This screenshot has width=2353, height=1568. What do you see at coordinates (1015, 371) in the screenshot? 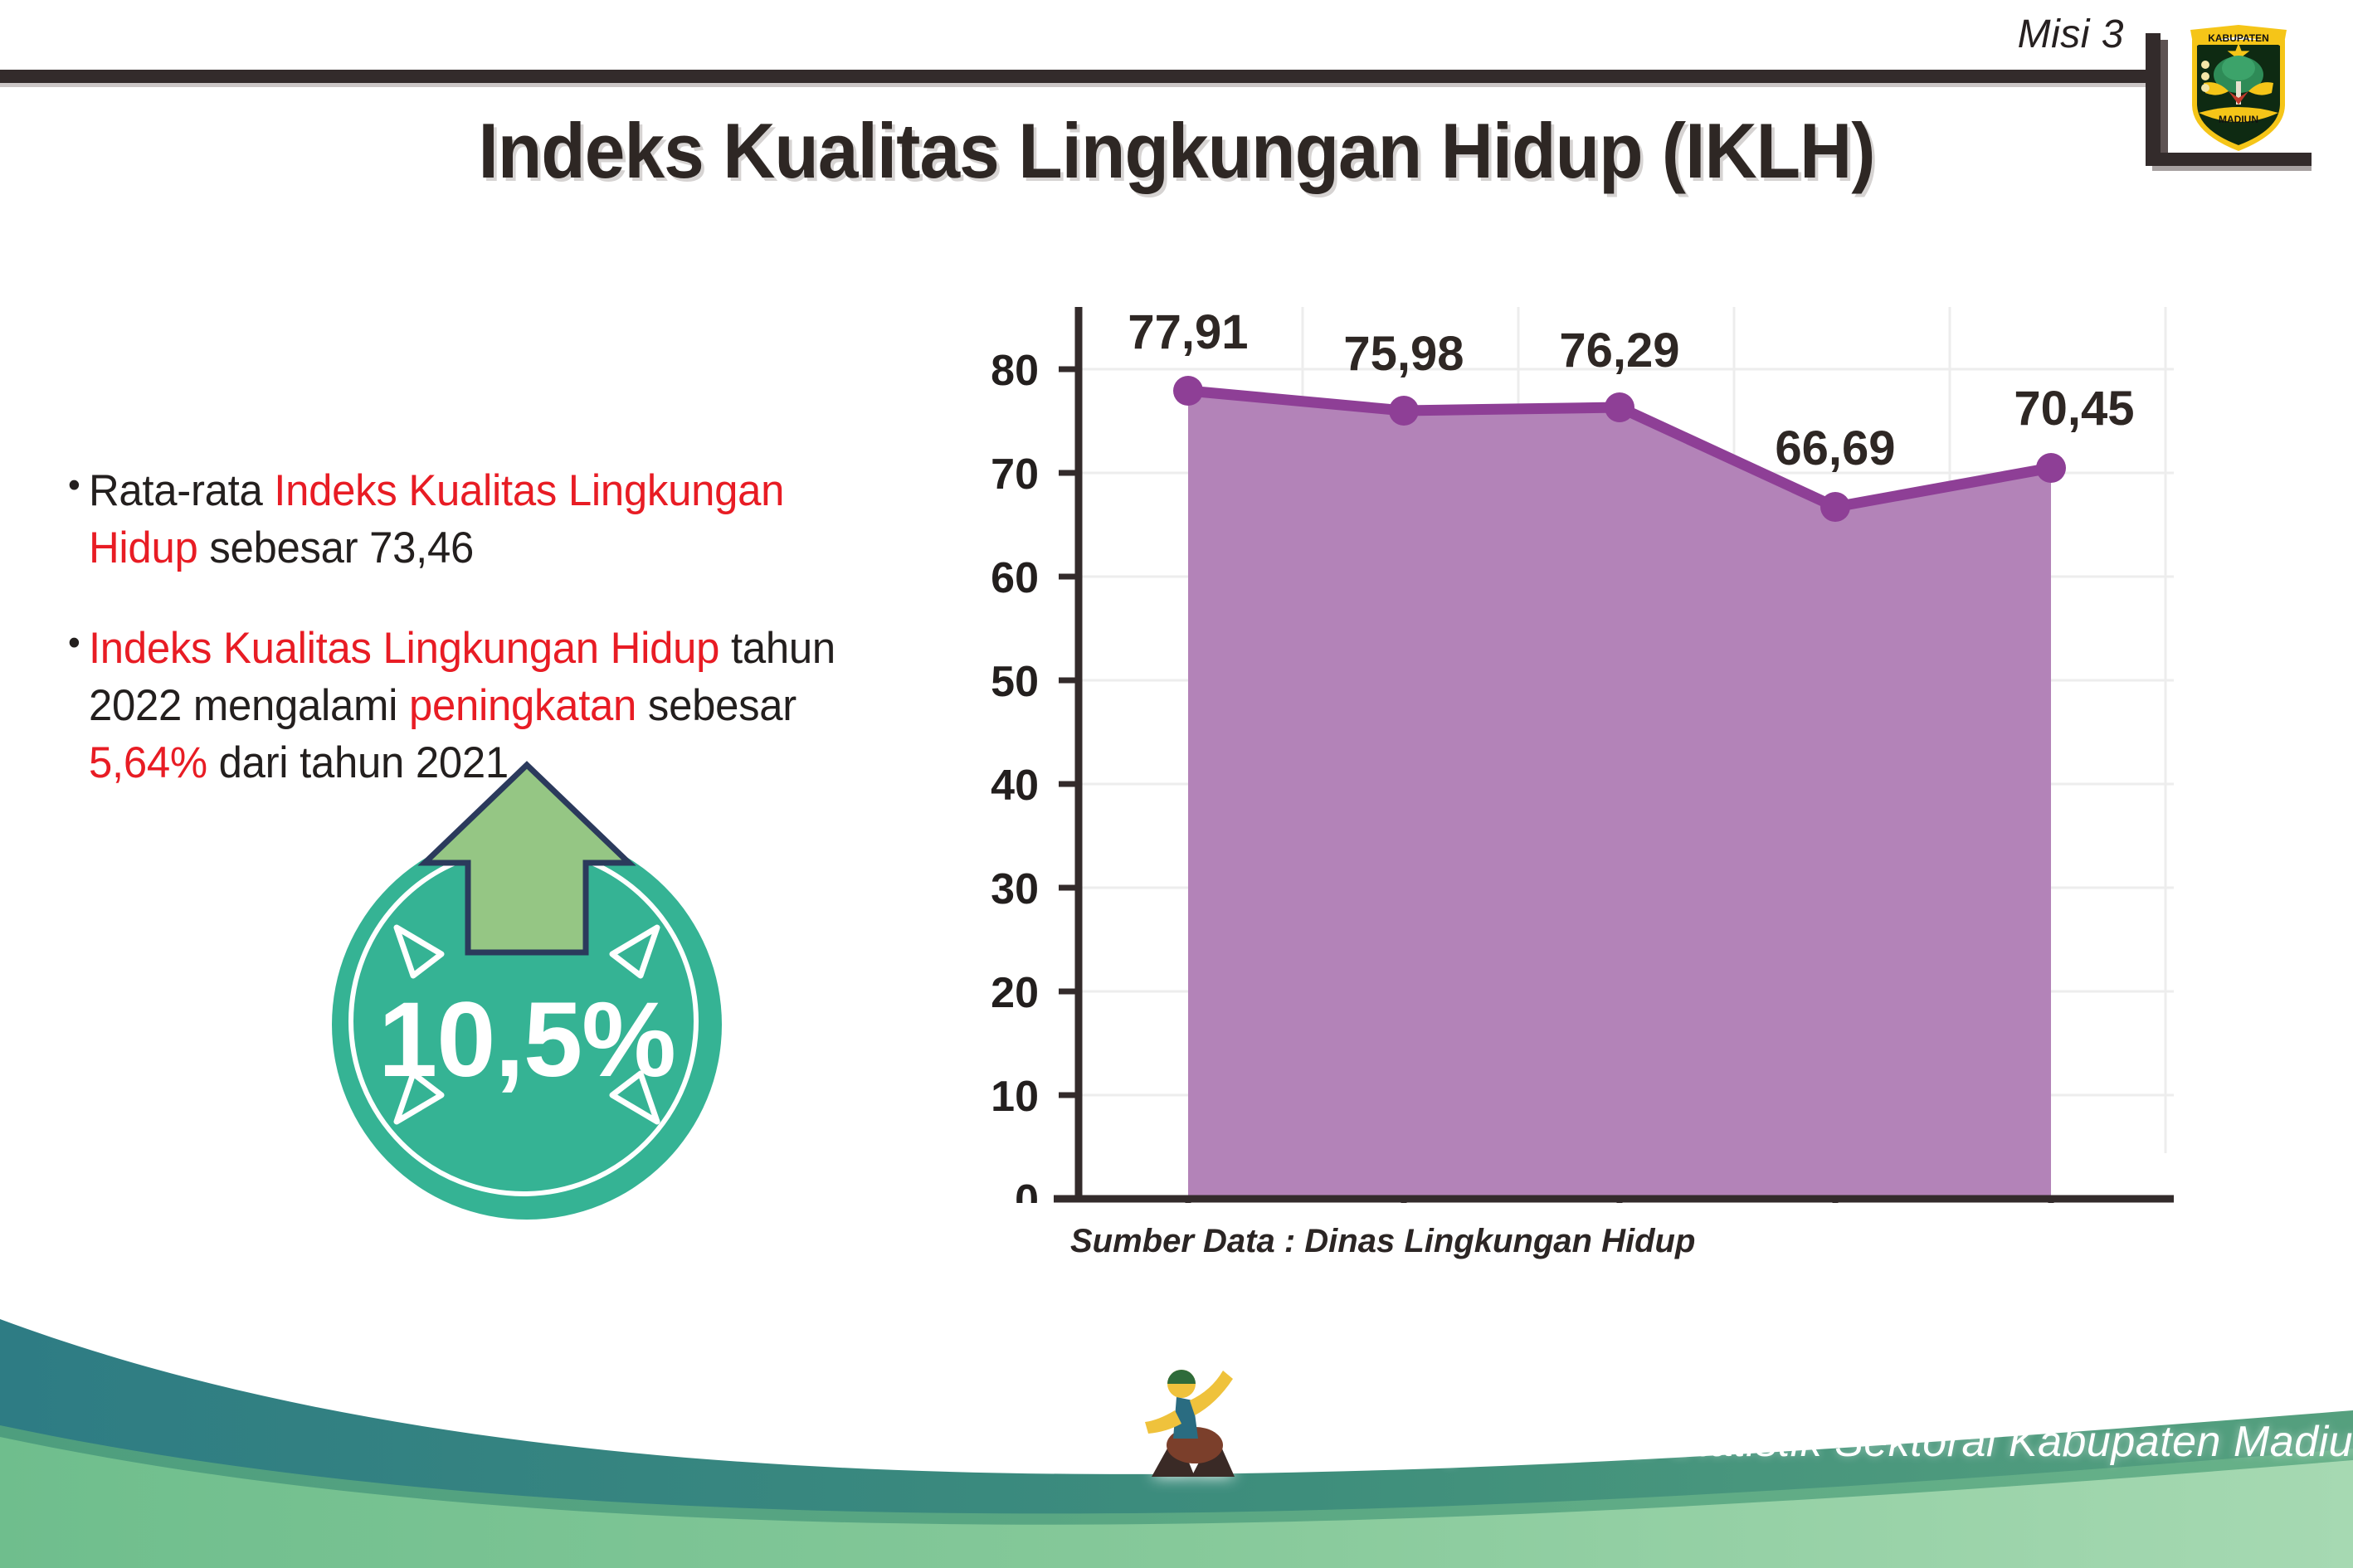
I see `y-tick-label: 80` at bounding box center [1015, 371].